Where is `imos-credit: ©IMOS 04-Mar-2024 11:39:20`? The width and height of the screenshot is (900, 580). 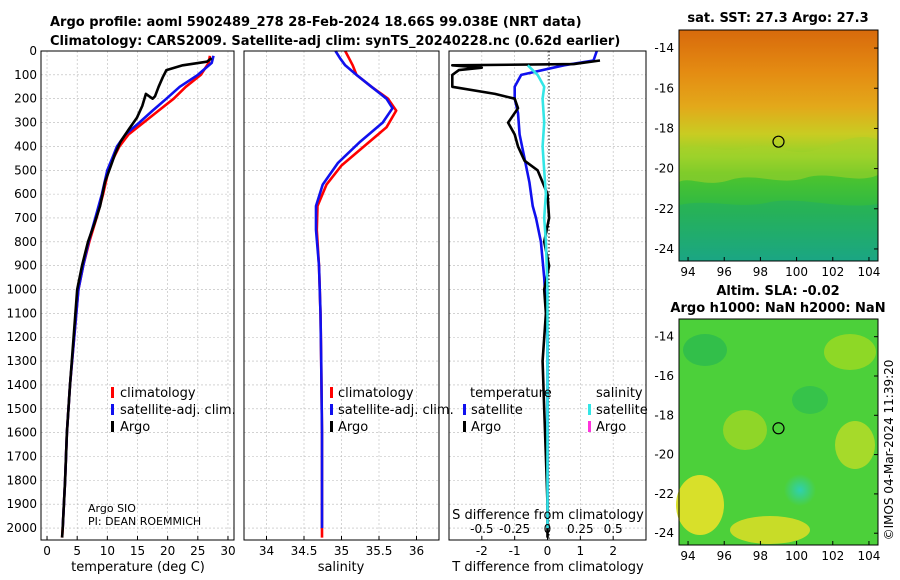
imos-credit: ©IMOS 04-Mar-2024 11:39:20 is located at coordinates (889, 450).